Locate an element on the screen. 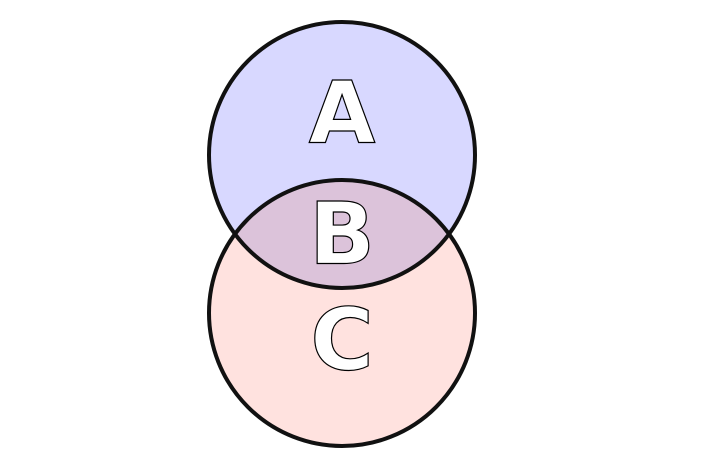  label-overlap: B is located at coordinates (342, 234).